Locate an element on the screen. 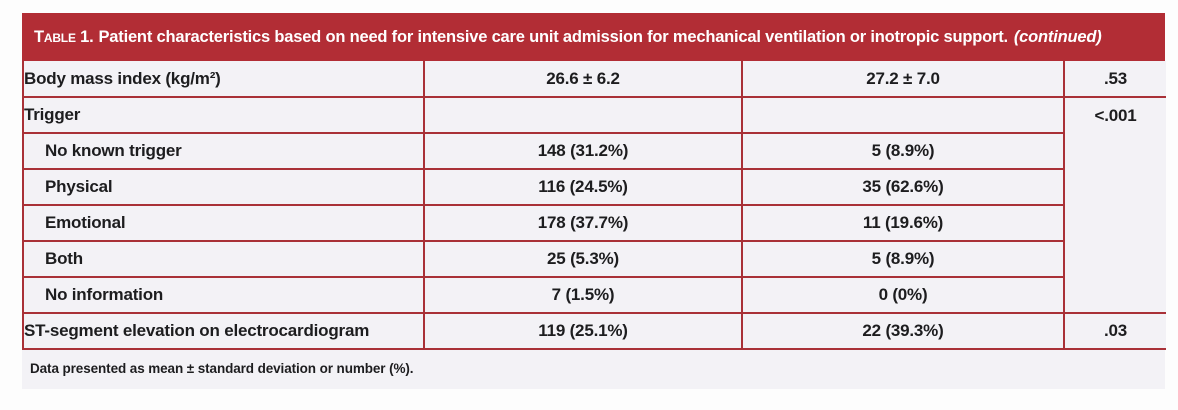  value-cell: 119 (25.1%) is located at coordinates (583, 331).